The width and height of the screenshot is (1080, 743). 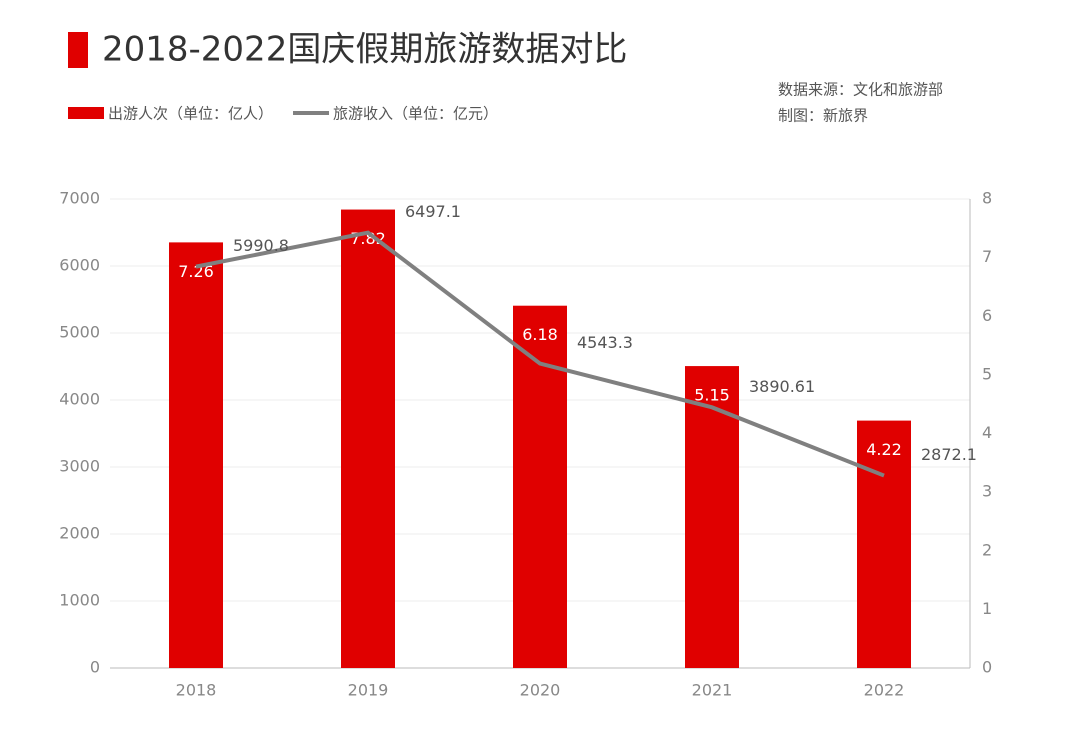 I want to click on y2-tick-label: 0, so click(x=987, y=667).